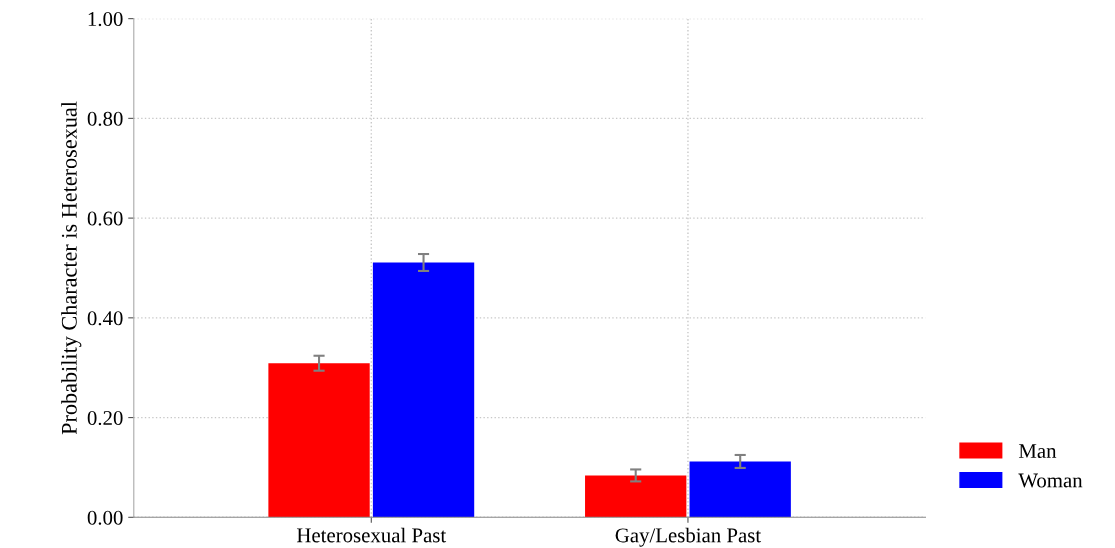 This screenshot has width=1115, height=548. What do you see at coordinates (105, 318) in the screenshot?
I see `y-tick-label: 0.40` at bounding box center [105, 318].